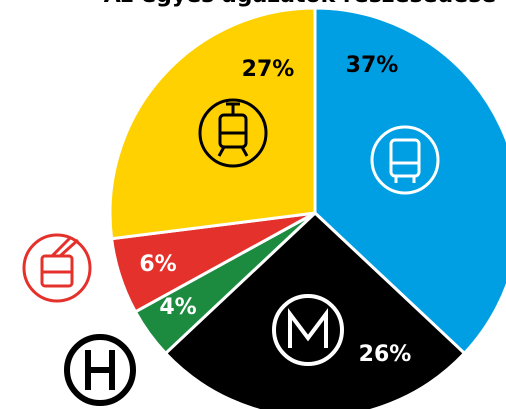 Image resolution: width=506 pixels, height=409 pixels. Describe the element at coordinates (177, 307) in the screenshot. I see `data-label: 4%` at that location.